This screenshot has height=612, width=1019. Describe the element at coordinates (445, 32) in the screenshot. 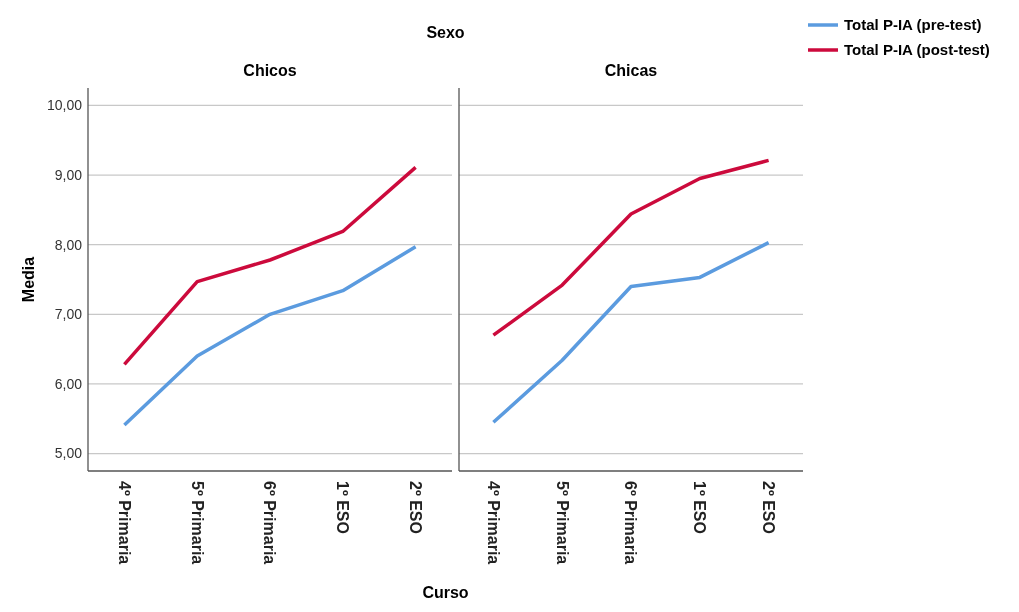

I see `text: Sexo` at that location.